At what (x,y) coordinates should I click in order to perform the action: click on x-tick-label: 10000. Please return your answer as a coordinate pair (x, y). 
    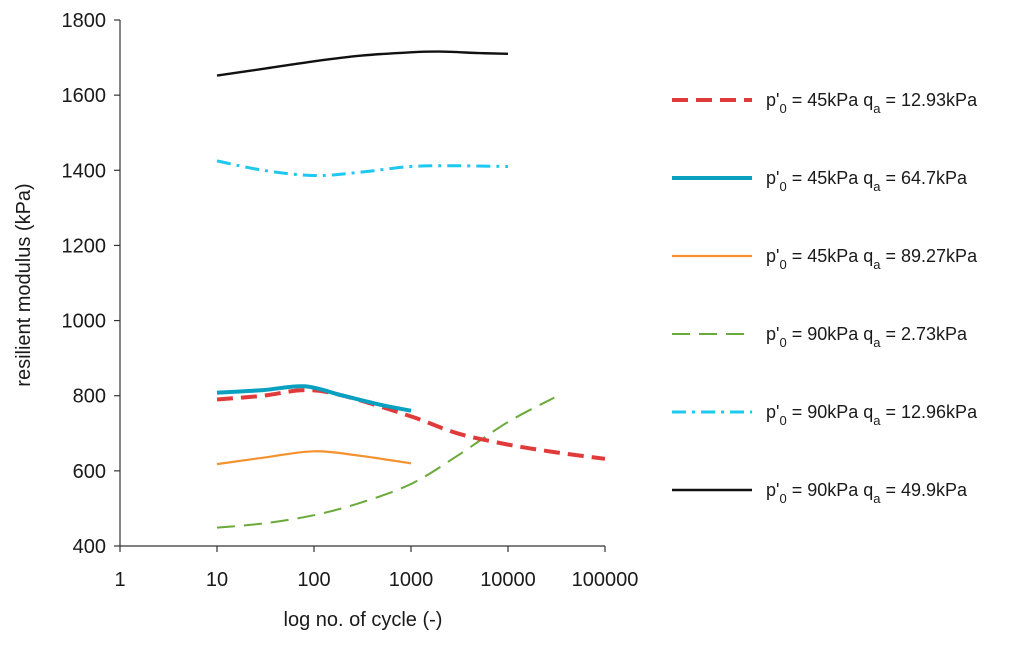
    Looking at the image, I should click on (508, 580).